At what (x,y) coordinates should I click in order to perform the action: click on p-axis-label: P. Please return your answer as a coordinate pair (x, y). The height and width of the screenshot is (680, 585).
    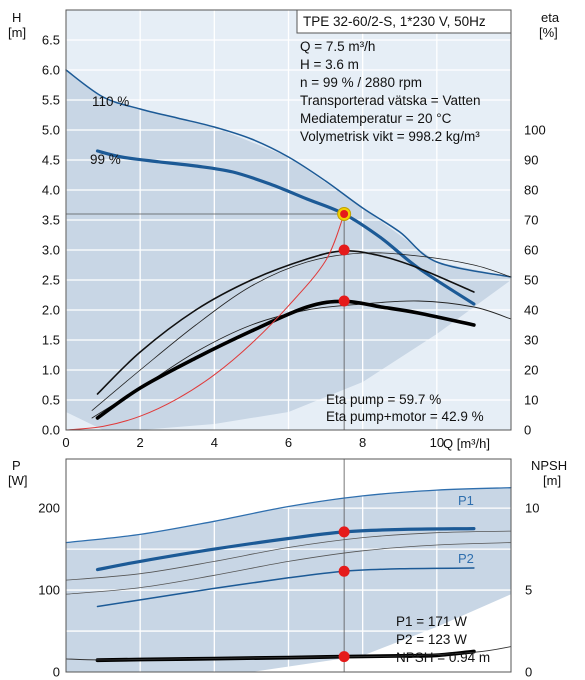
    Looking at the image, I should click on (16, 465).